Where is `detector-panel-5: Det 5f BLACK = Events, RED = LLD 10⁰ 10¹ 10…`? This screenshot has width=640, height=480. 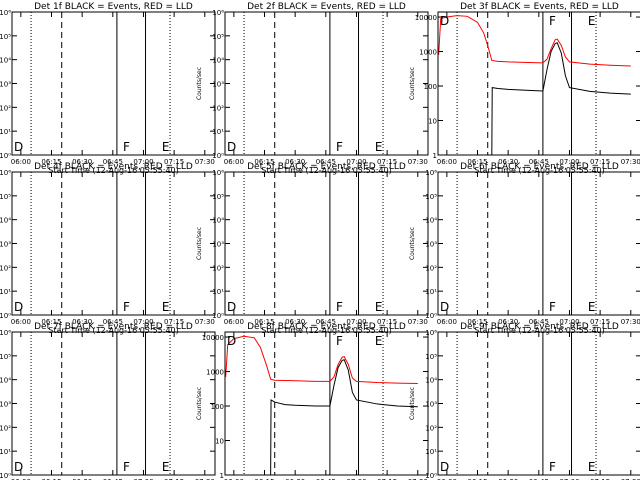
detector-panel-5: Det 5f BLACK = Events, RED = LLD 10⁰ 10¹ 10… is located at coordinates (312, 248).